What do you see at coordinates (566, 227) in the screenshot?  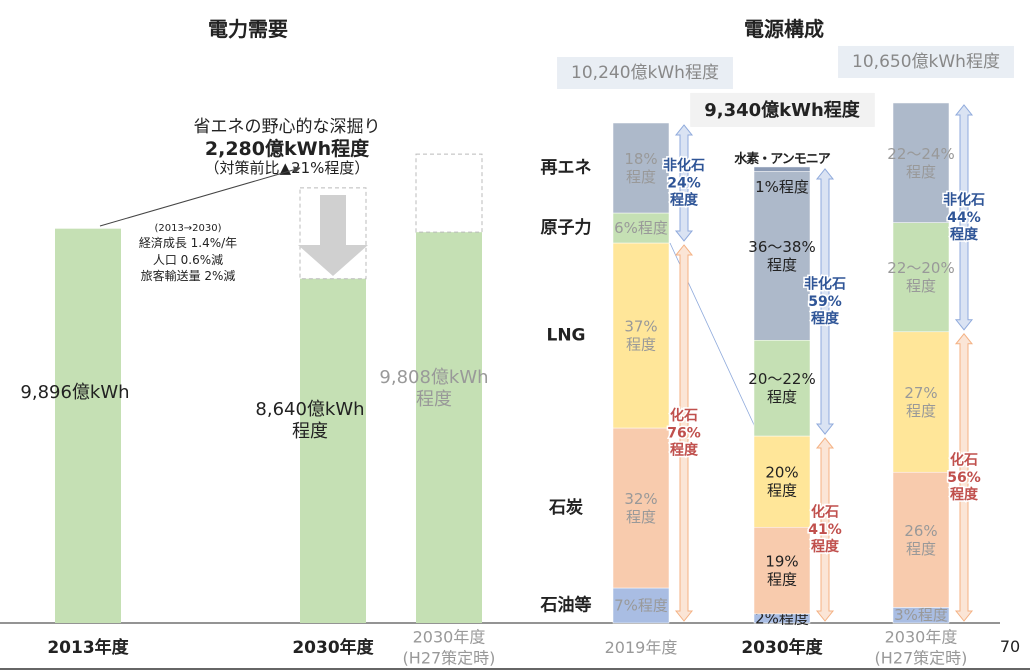 I see `series-label: 原子力` at bounding box center [566, 227].